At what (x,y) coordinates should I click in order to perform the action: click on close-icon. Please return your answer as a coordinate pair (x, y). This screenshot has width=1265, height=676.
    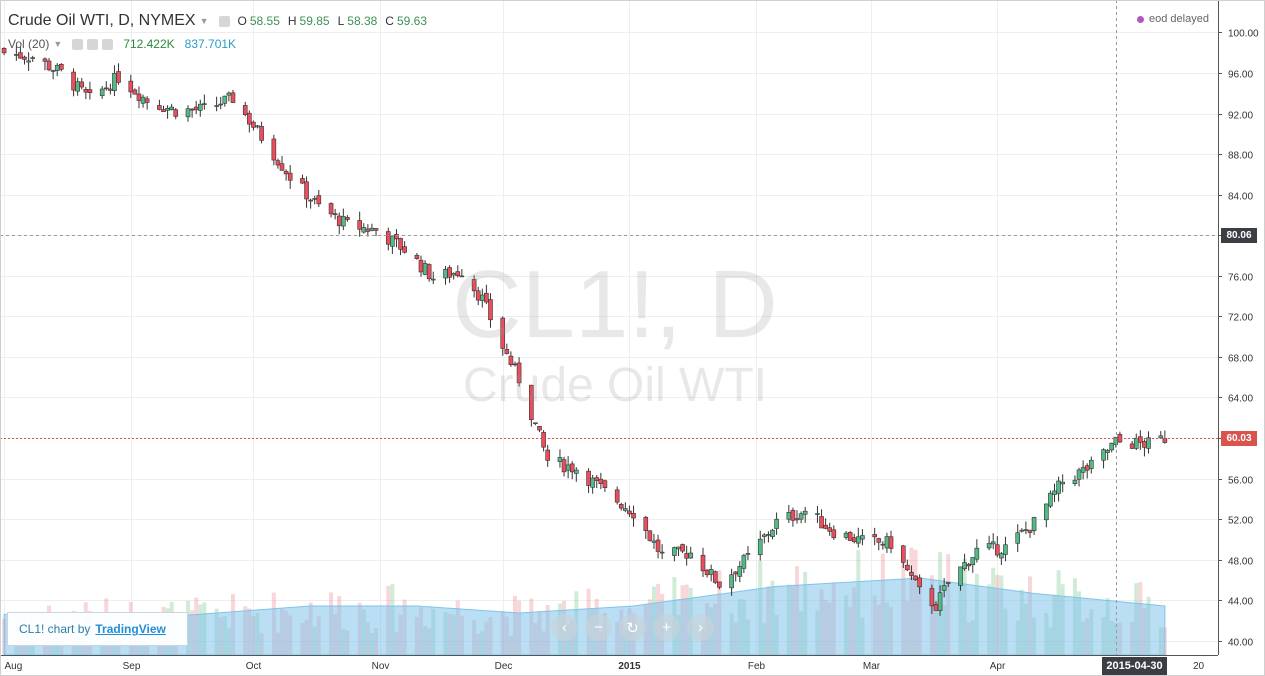
    Looking at the image, I should click on (108, 44).